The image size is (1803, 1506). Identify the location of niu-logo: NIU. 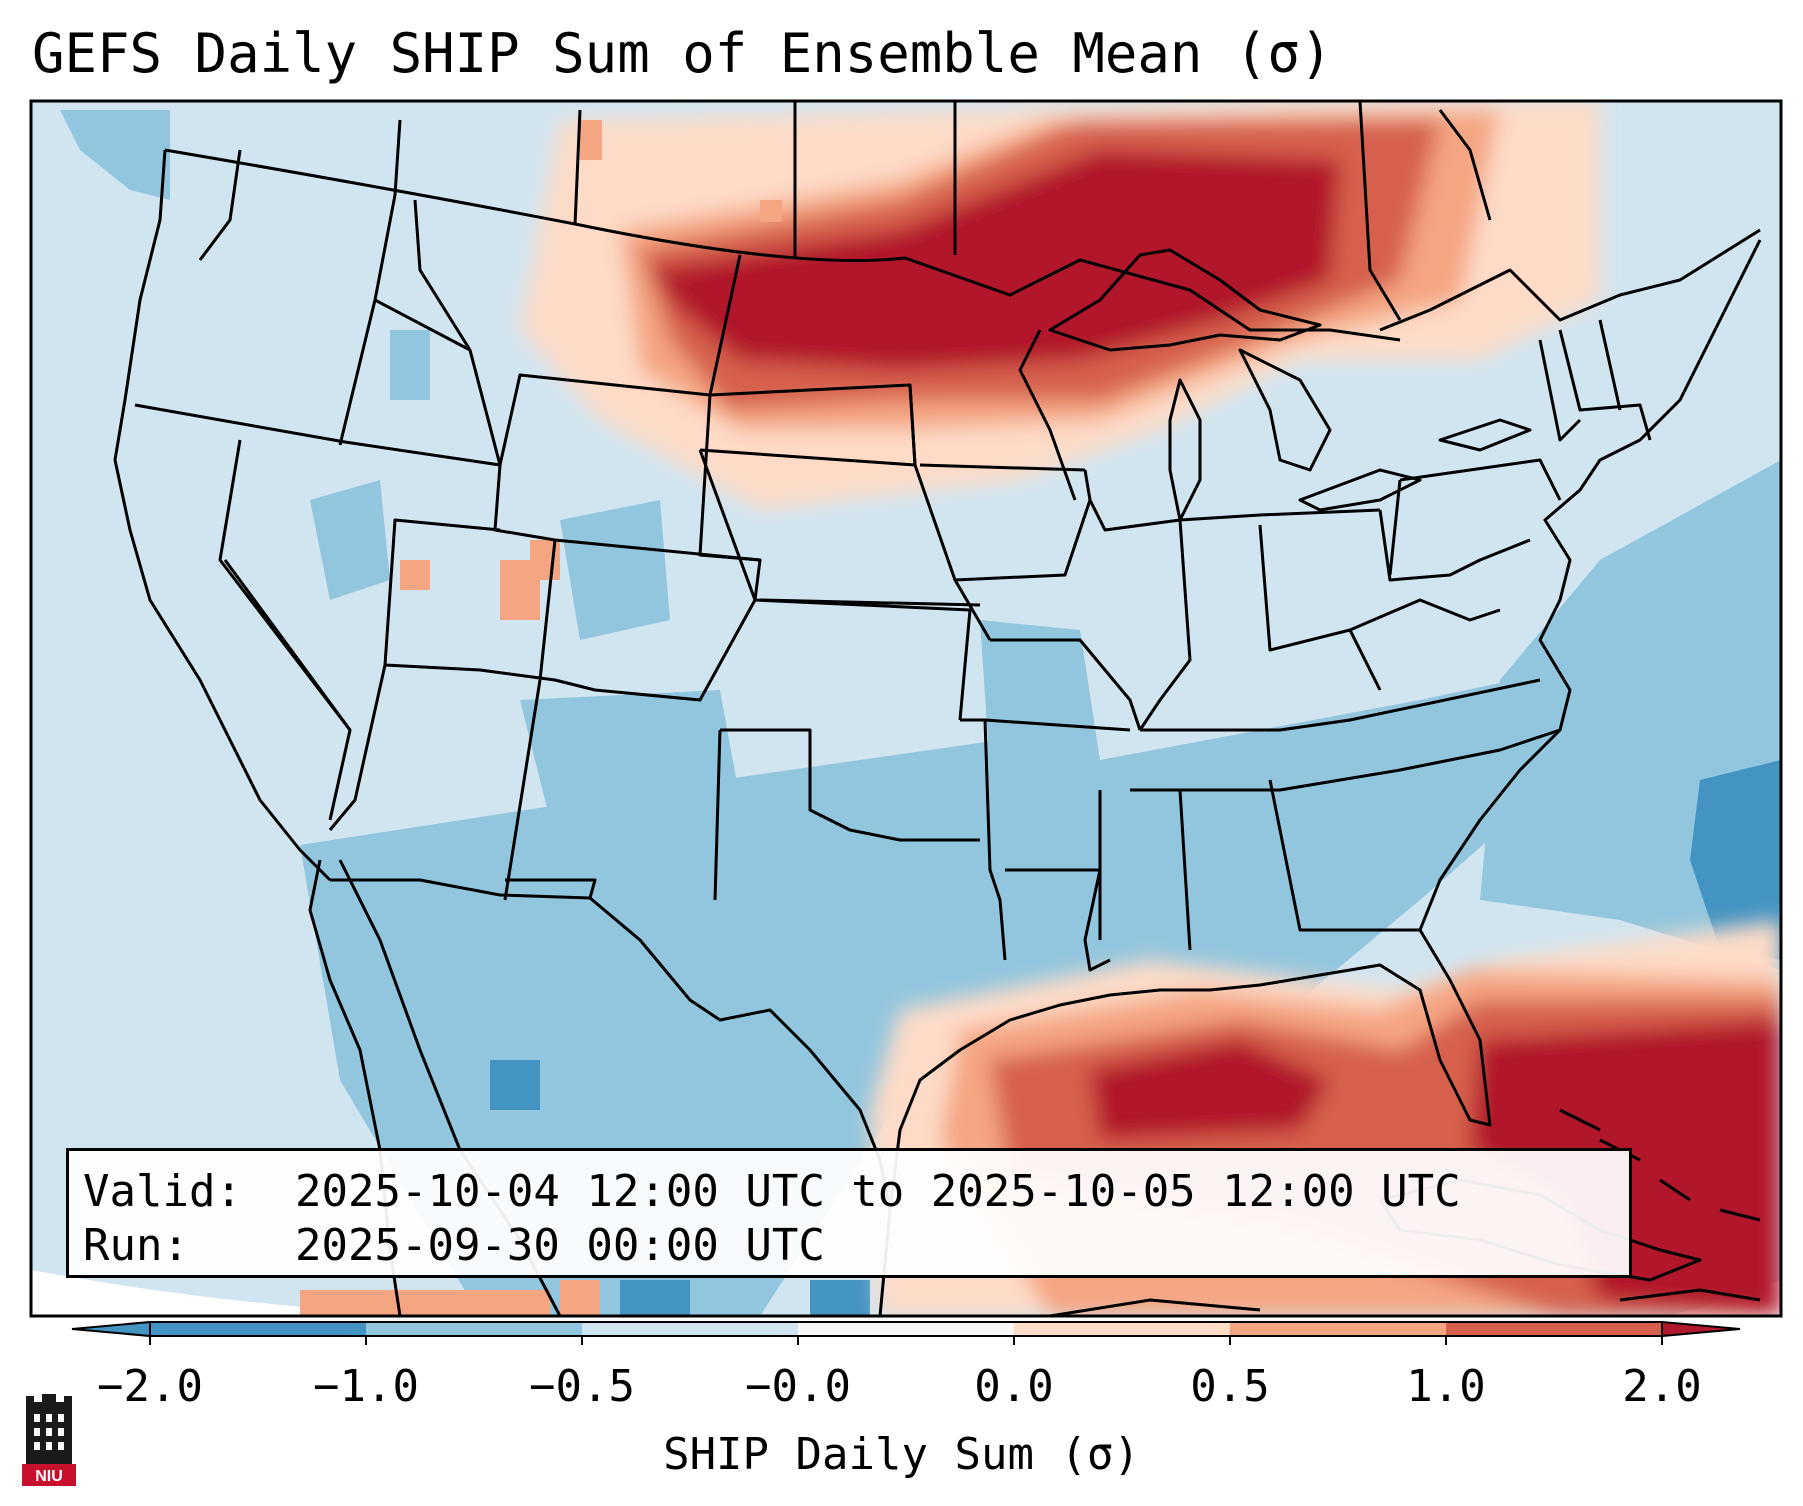
(49, 1440).